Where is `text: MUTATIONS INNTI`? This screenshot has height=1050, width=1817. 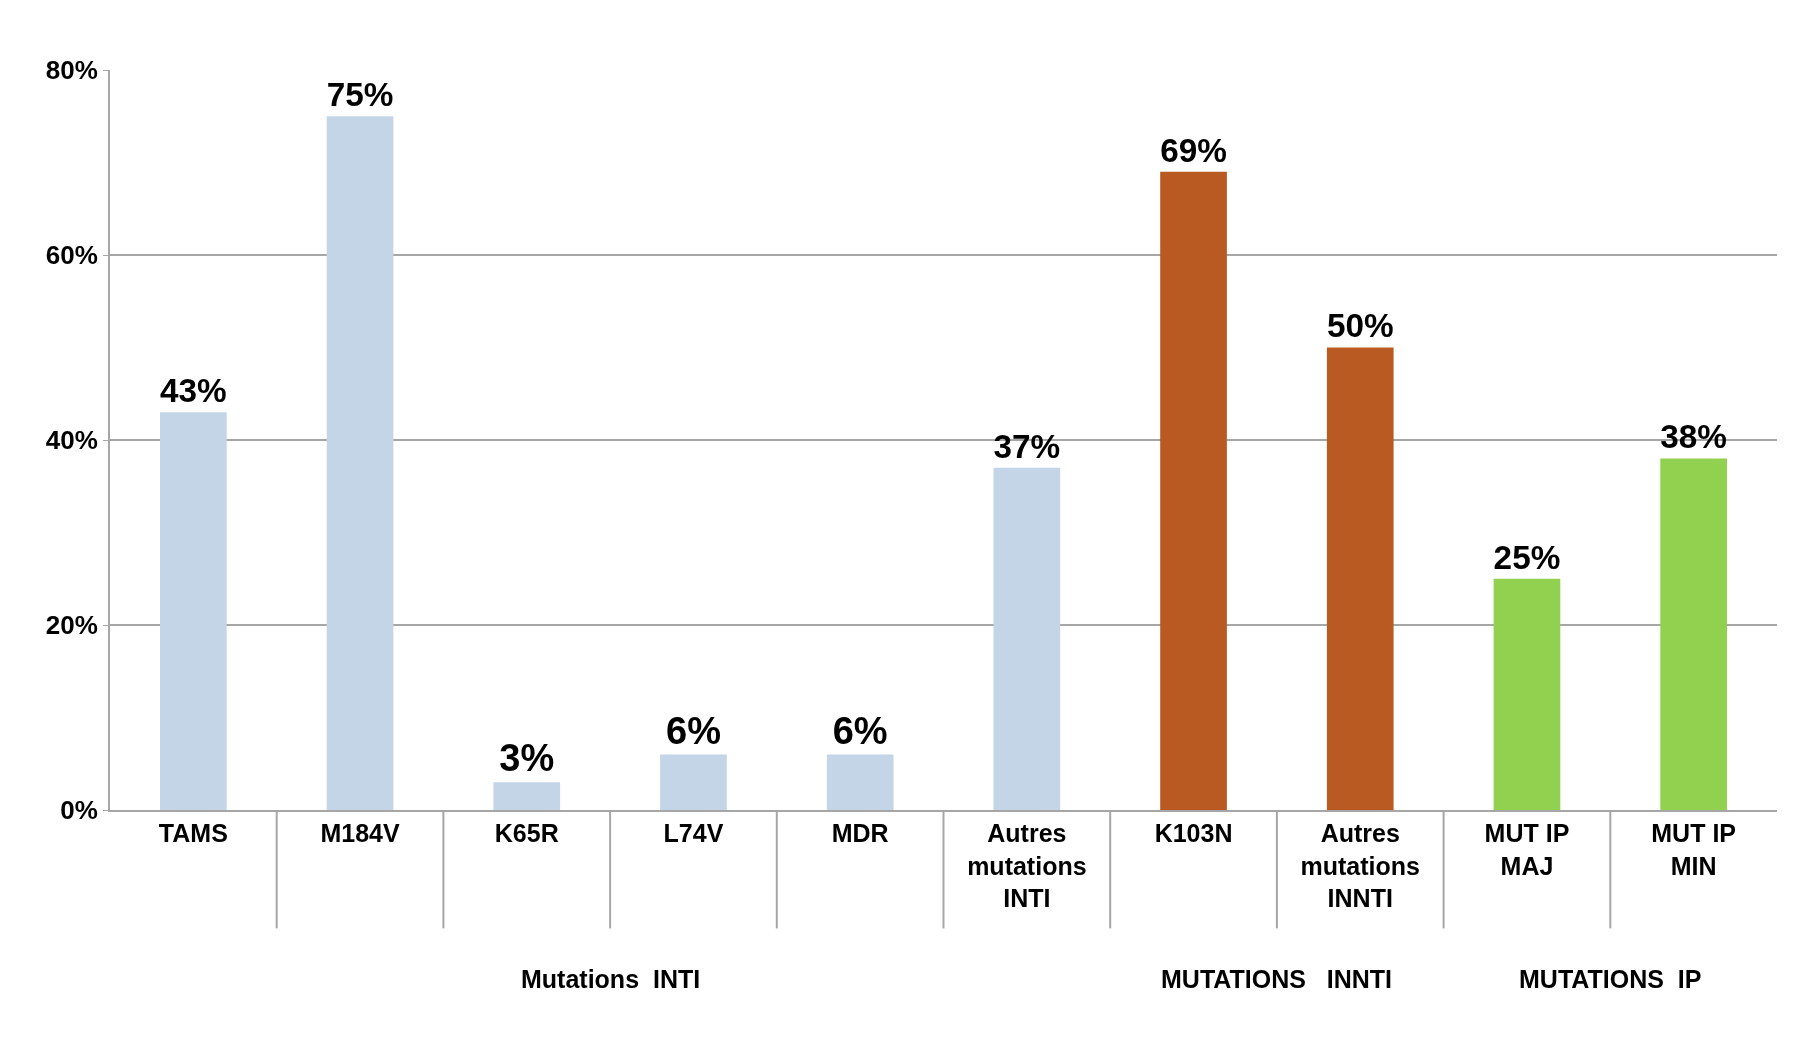
text: MUTATIONS INNTI is located at coordinates (1276, 979).